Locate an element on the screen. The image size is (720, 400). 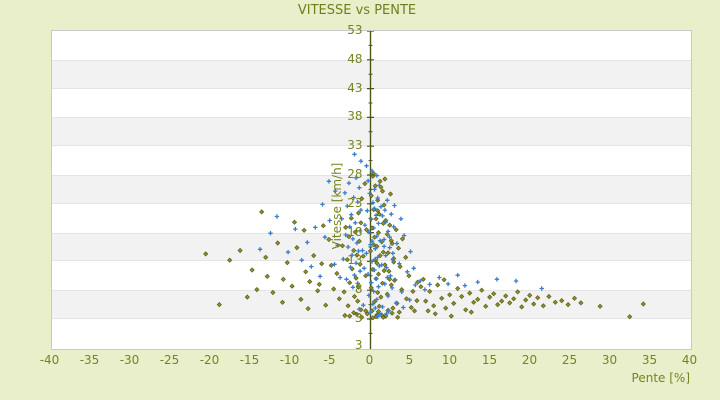
x-tick-label: -5 is located at coordinates (329, 360).